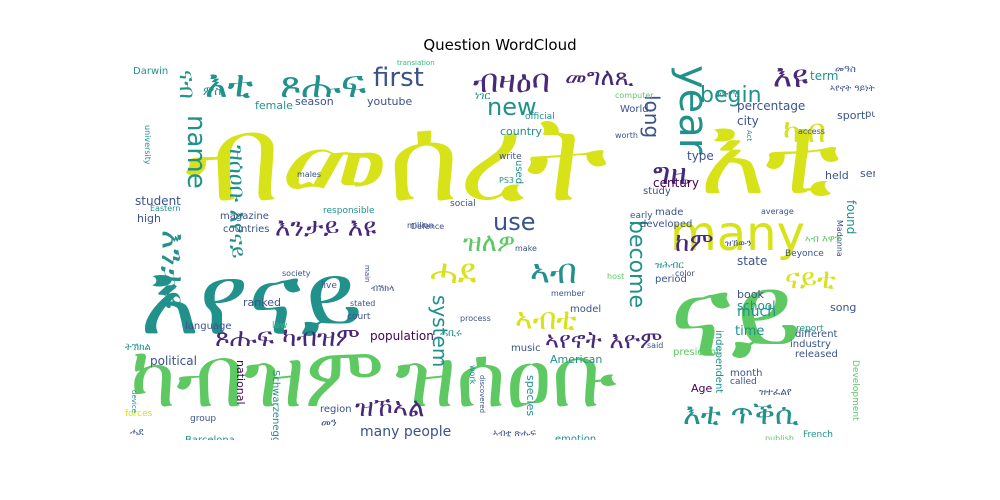 The image size is (1000, 500). I want to click on cloud-word: ኣየኖት ዓይነት, so click(852, 89).